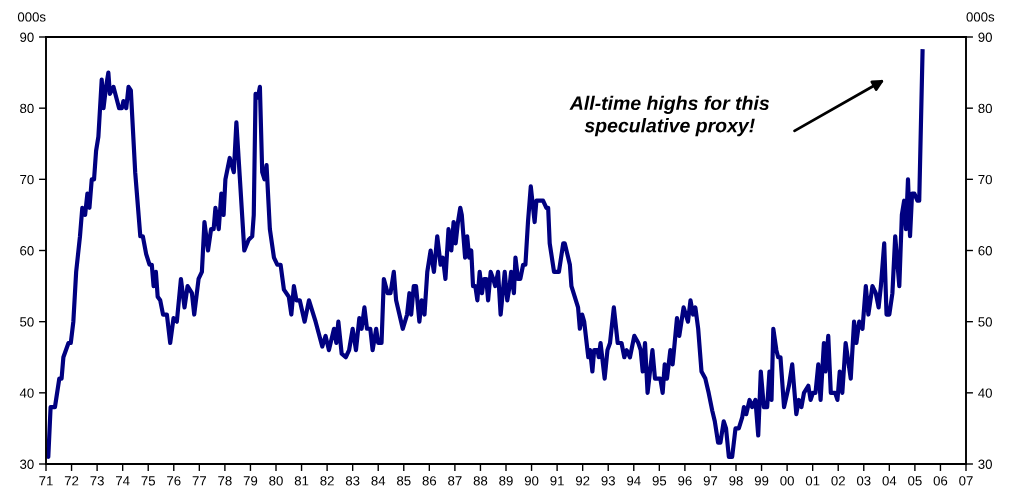 The image size is (1010, 497). What do you see at coordinates (980, 17) in the screenshot?
I see `y2-axis-title: 000s` at bounding box center [980, 17].